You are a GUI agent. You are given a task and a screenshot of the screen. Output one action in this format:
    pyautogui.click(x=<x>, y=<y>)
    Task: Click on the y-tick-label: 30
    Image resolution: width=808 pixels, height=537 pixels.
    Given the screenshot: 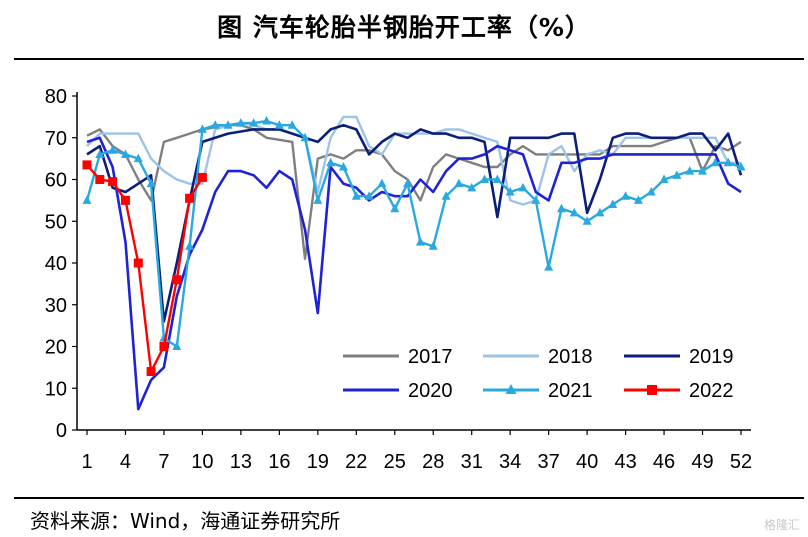 What is the action you would take?
    pyautogui.click(x=56, y=306)
    